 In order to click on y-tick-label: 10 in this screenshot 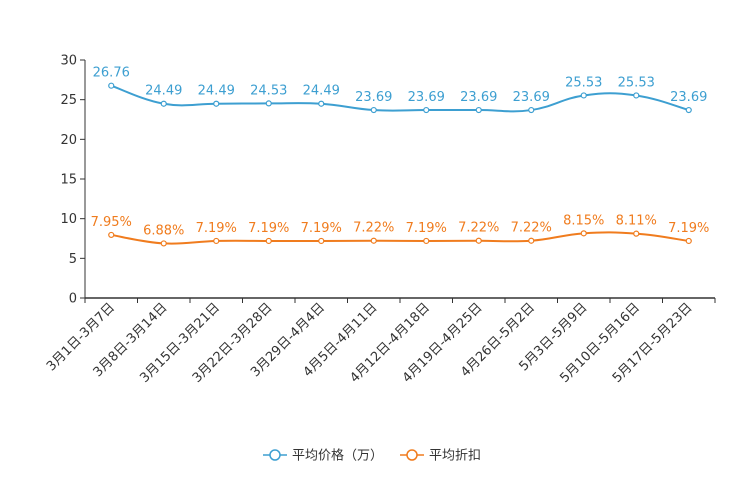, I will do `click(68, 219)`.